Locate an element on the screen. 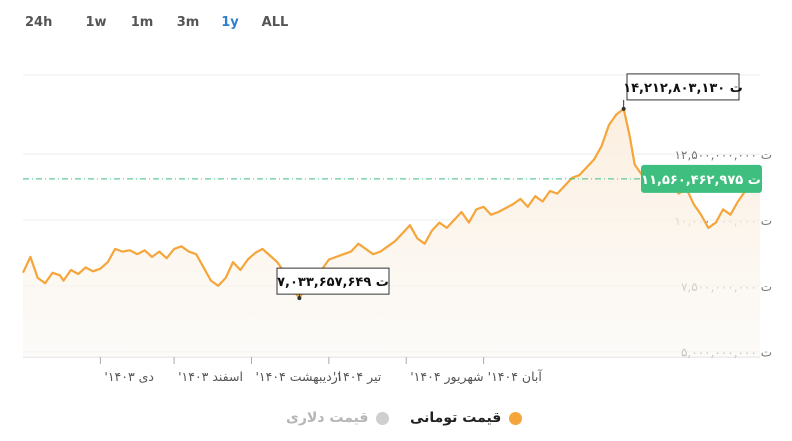  legend-dollar-dot-icon is located at coordinates (383, 418).